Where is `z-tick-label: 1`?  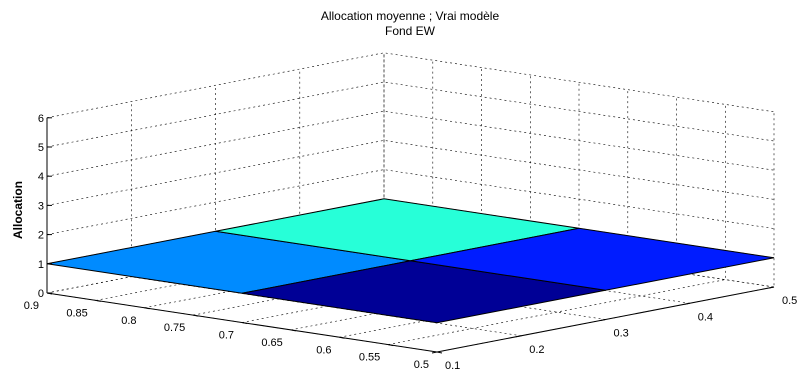
z-tick-label: 1 is located at coordinates (41, 265).